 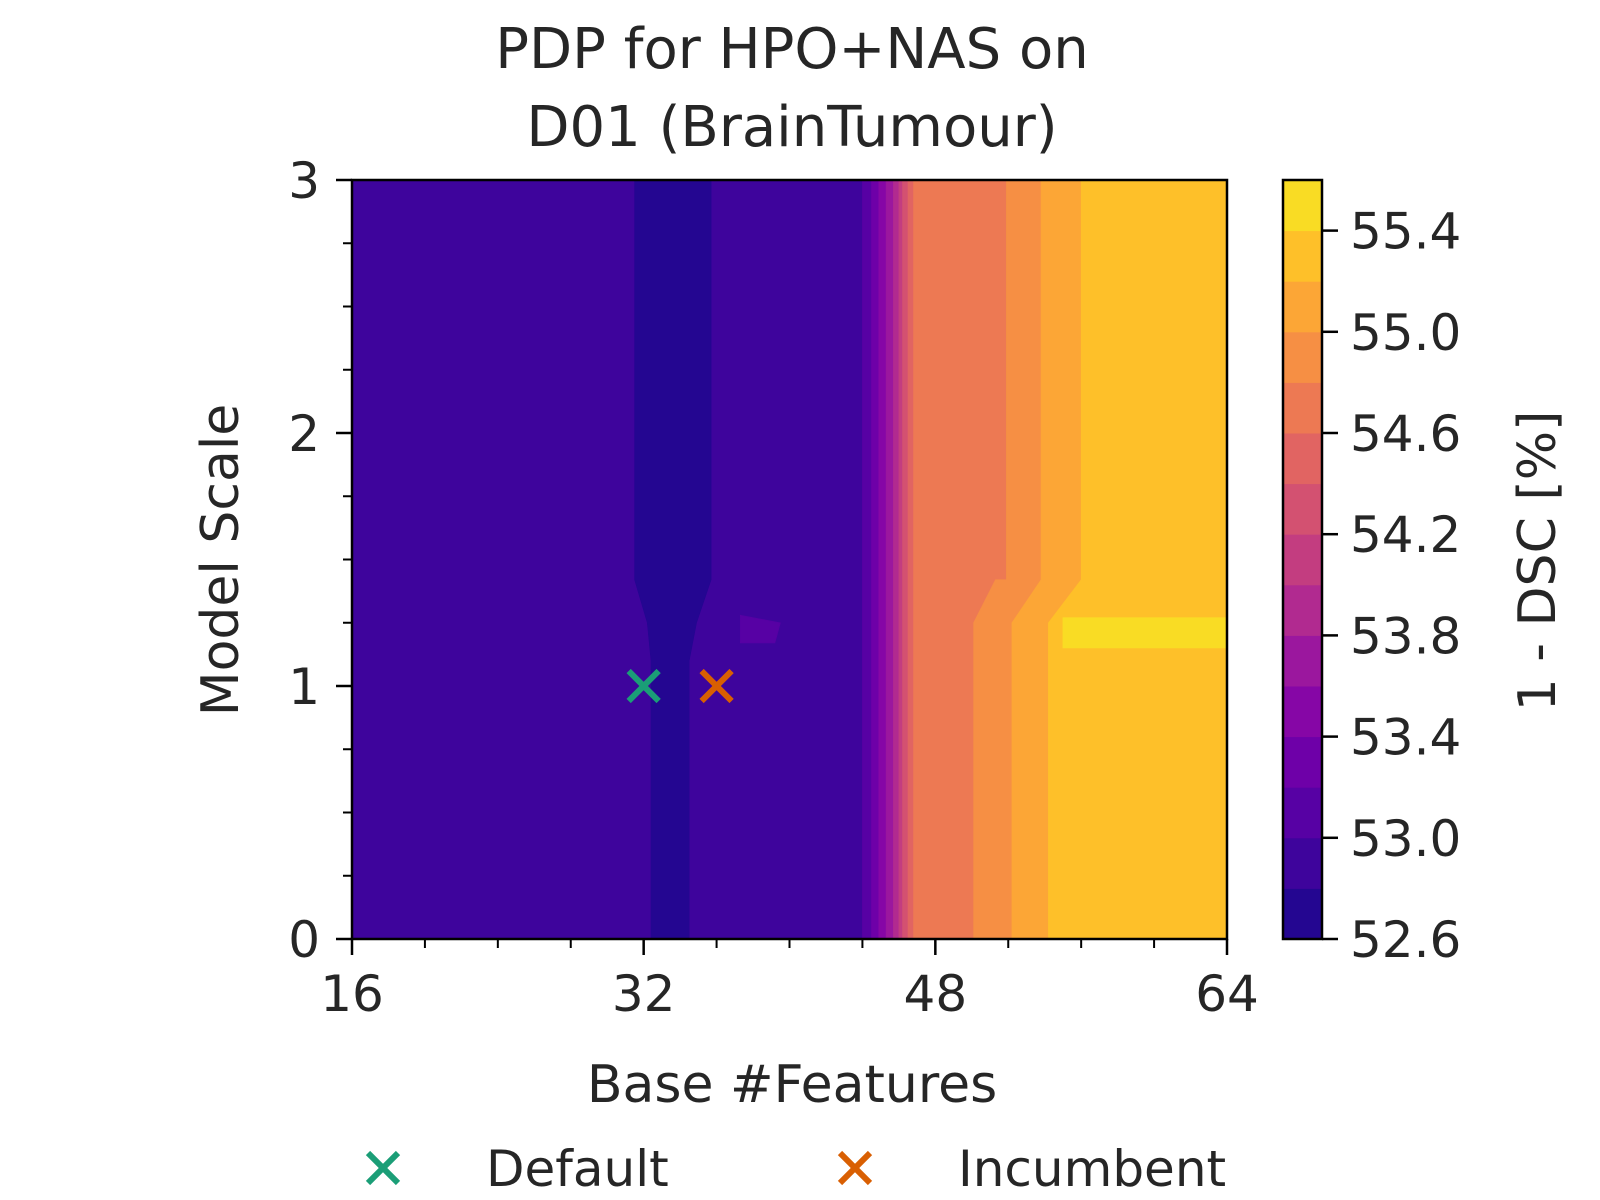 I want to click on legend-label-incumbent: Incumbent, so click(x=1092, y=1169).